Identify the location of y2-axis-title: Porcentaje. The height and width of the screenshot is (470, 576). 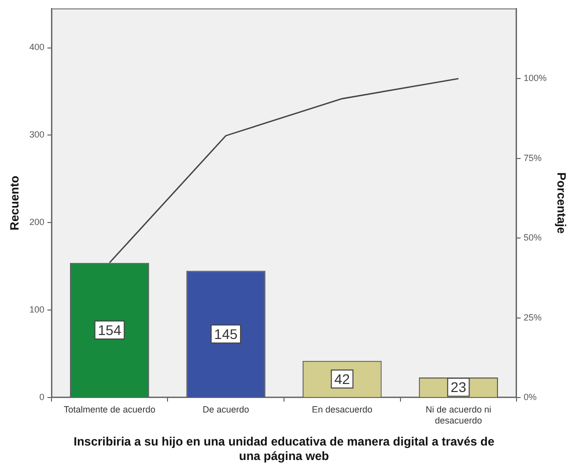
(561, 203).